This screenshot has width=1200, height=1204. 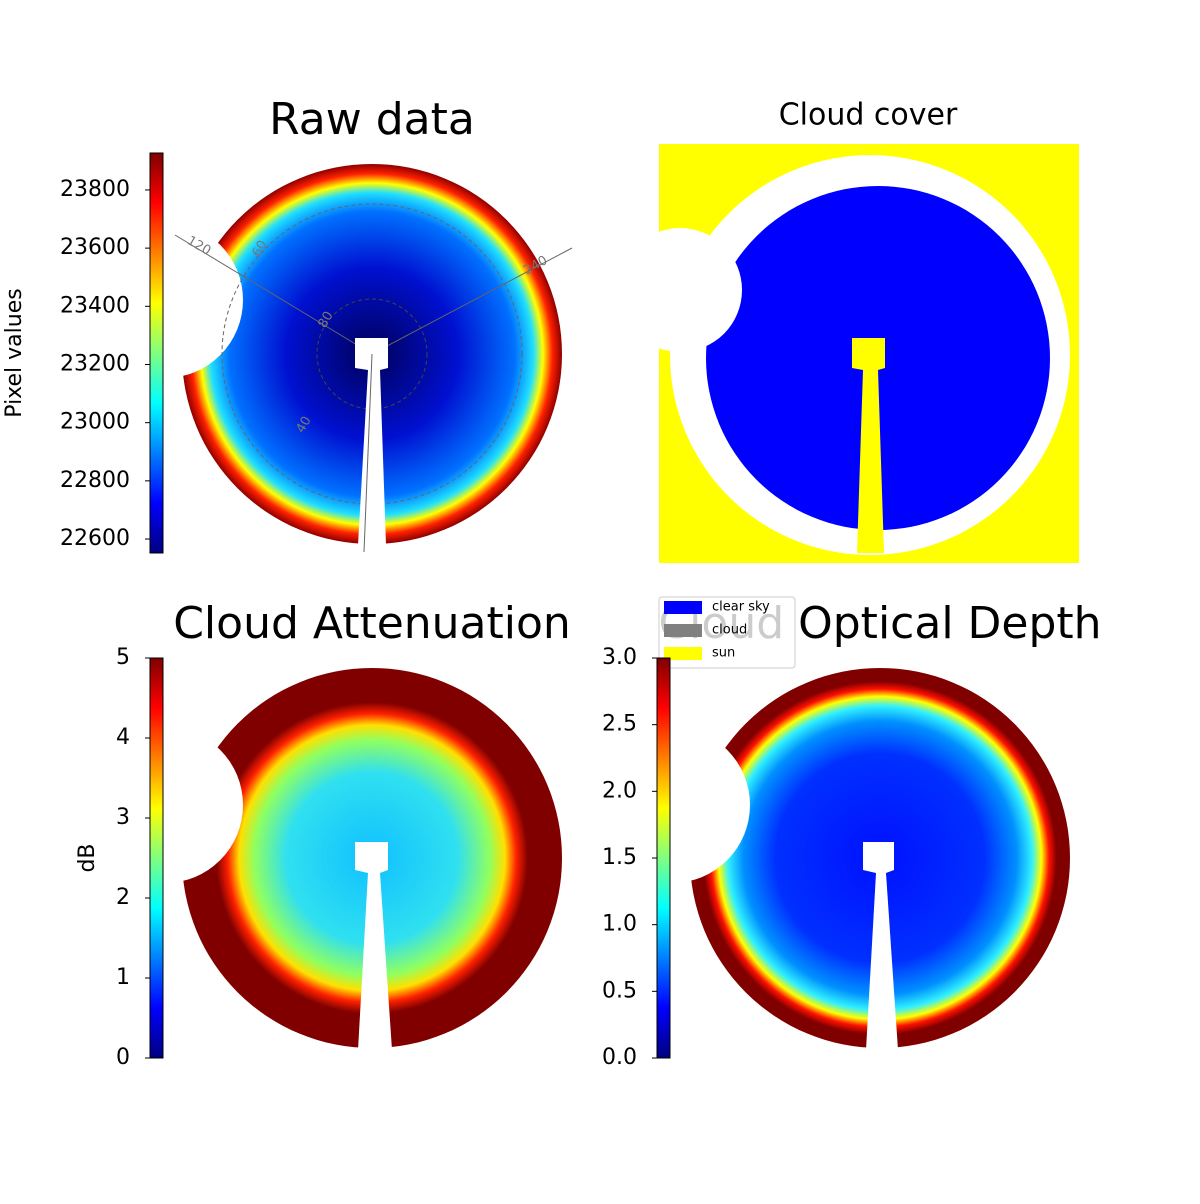 I want to click on colorbar-tick-label: 0.5, so click(x=619, y=990).